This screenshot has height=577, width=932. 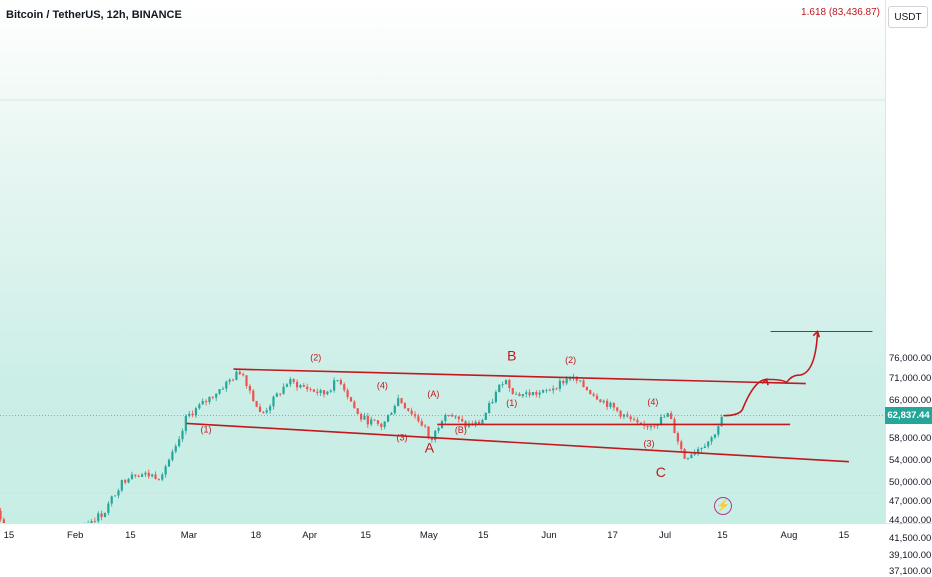 What do you see at coordinates (310, 535) in the screenshot?
I see `x-tick-label: Apr` at bounding box center [310, 535].